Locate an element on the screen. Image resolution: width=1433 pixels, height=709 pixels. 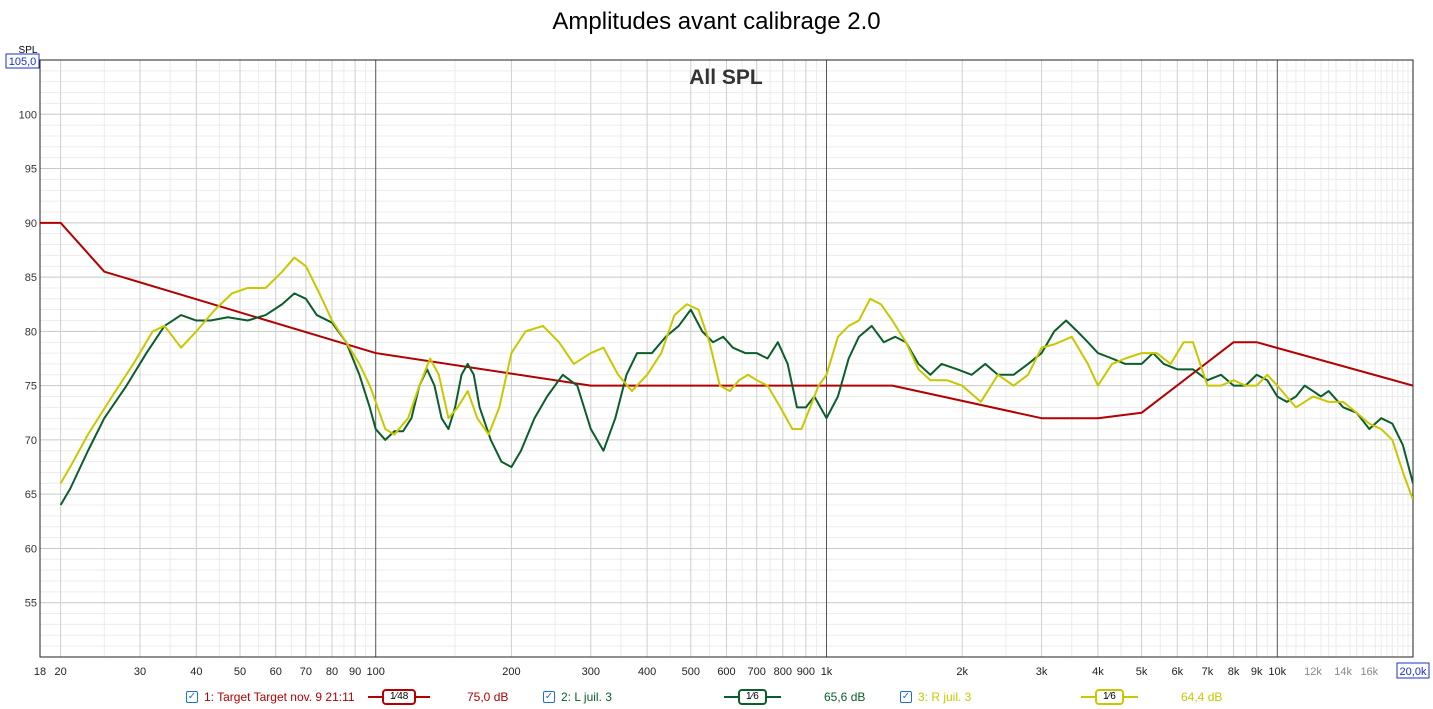
x-tick-label: 5k is located at coordinates (1142, 672).